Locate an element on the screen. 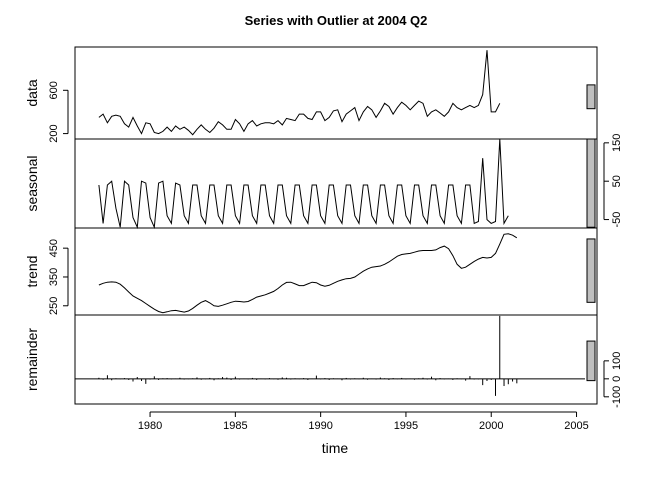  y-tick-label: -100 is located at coordinates (617, 397).